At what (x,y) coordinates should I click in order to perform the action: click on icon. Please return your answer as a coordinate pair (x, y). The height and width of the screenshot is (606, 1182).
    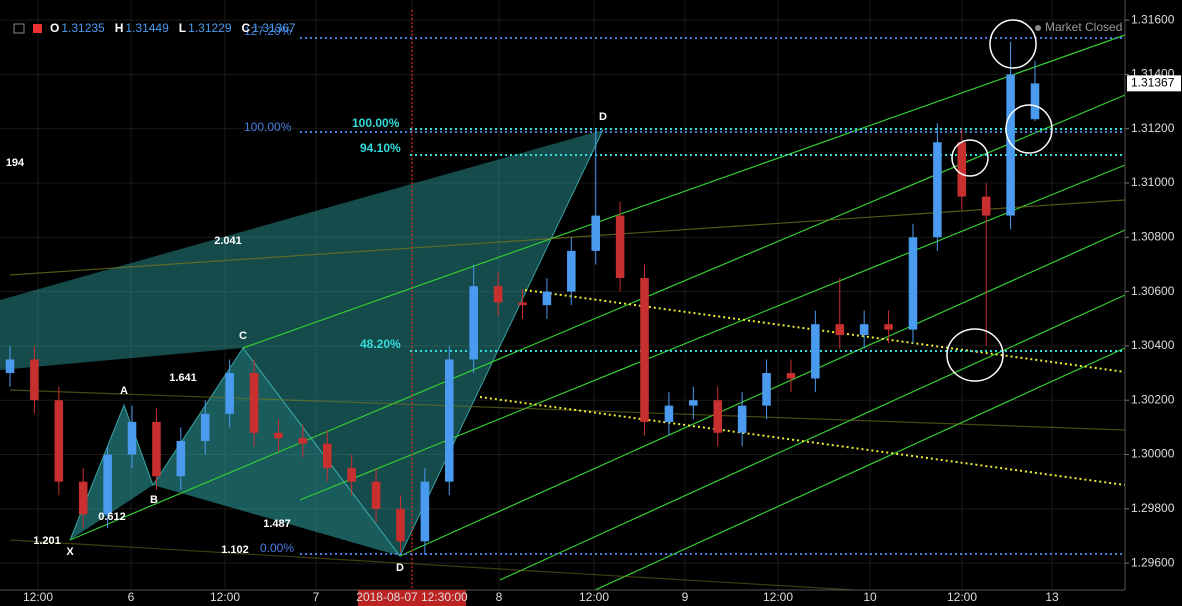
    Looking at the image, I should click on (37, 28).